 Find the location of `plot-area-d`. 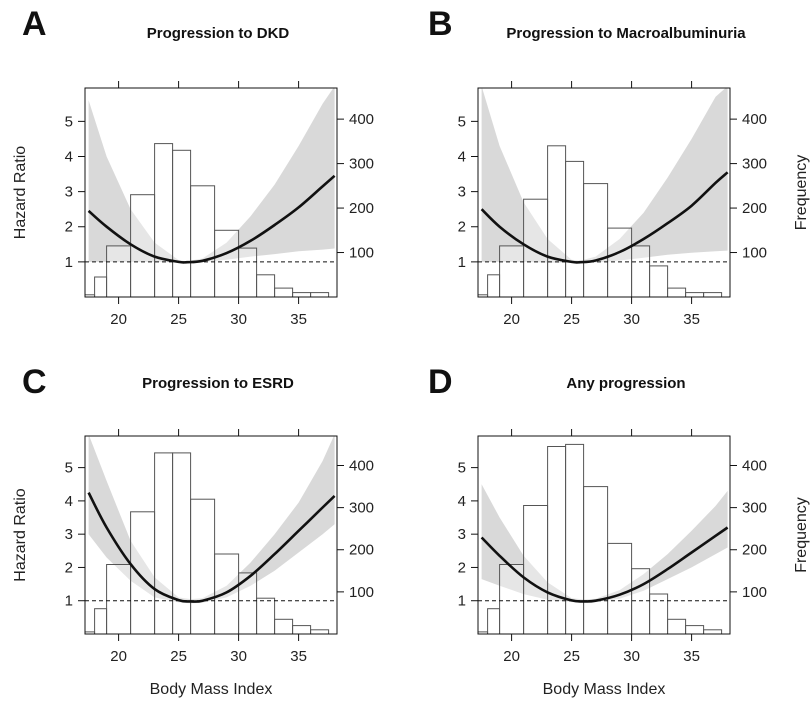

plot-area-d is located at coordinates (604, 538).